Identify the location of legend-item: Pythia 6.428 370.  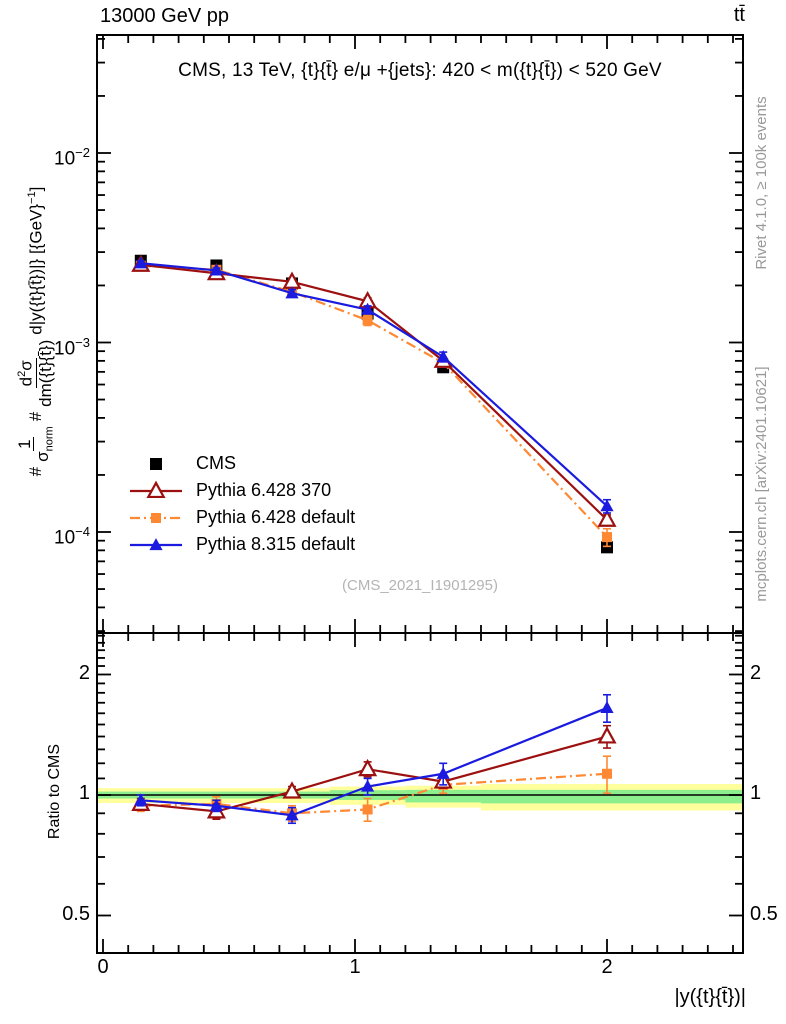
(241, 490).